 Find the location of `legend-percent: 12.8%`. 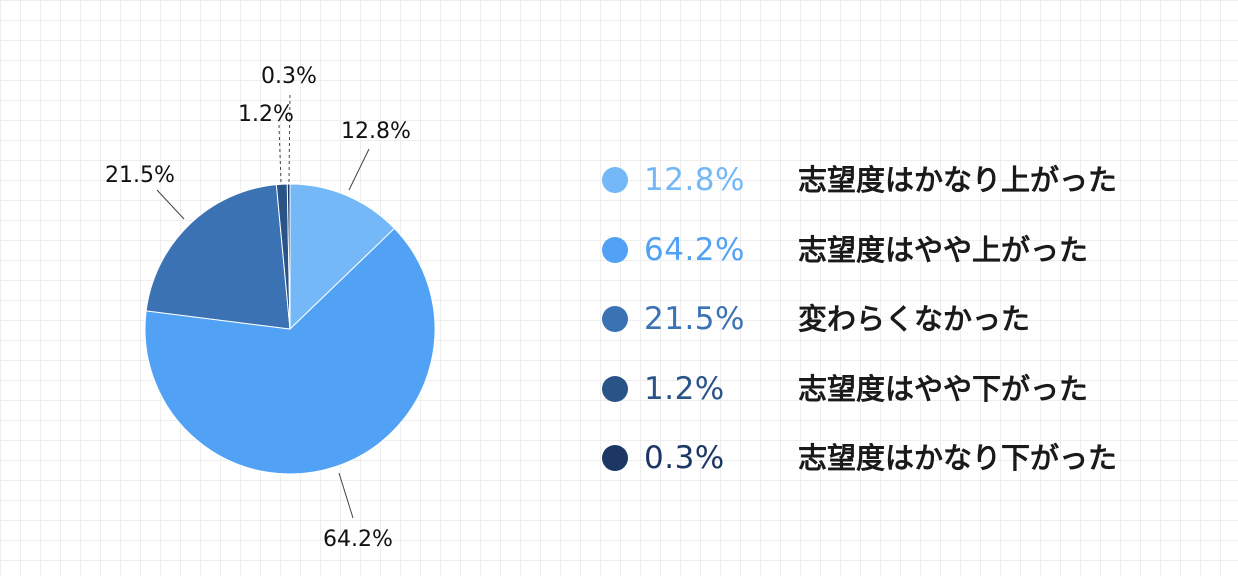

legend-percent: 12.8% is located at coordinates (694, 180).